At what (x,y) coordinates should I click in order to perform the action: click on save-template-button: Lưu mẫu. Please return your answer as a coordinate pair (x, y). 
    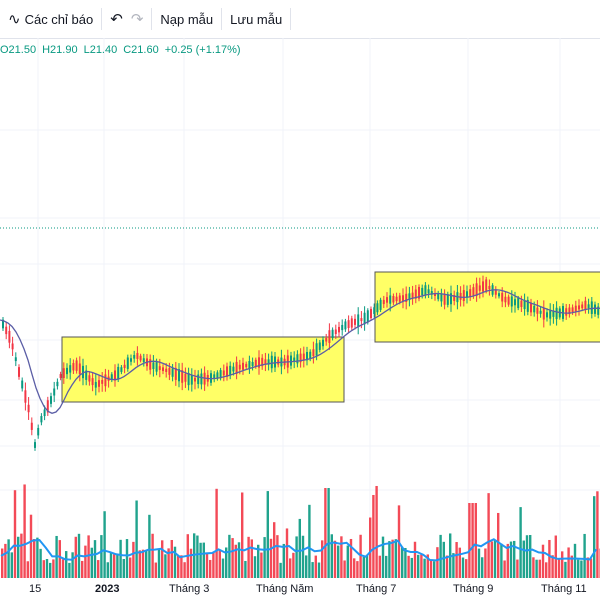
    Looking at the image, I should click on (256, 19).